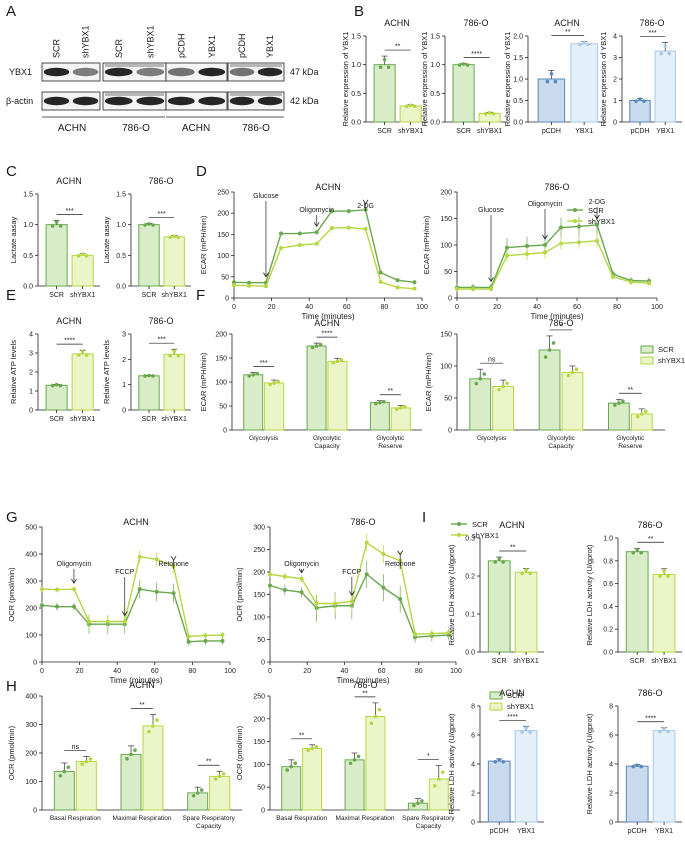  Describe the element at coordinates (356, 94) in the screenshot. I see `y-tick-label: 0.5` at that location.